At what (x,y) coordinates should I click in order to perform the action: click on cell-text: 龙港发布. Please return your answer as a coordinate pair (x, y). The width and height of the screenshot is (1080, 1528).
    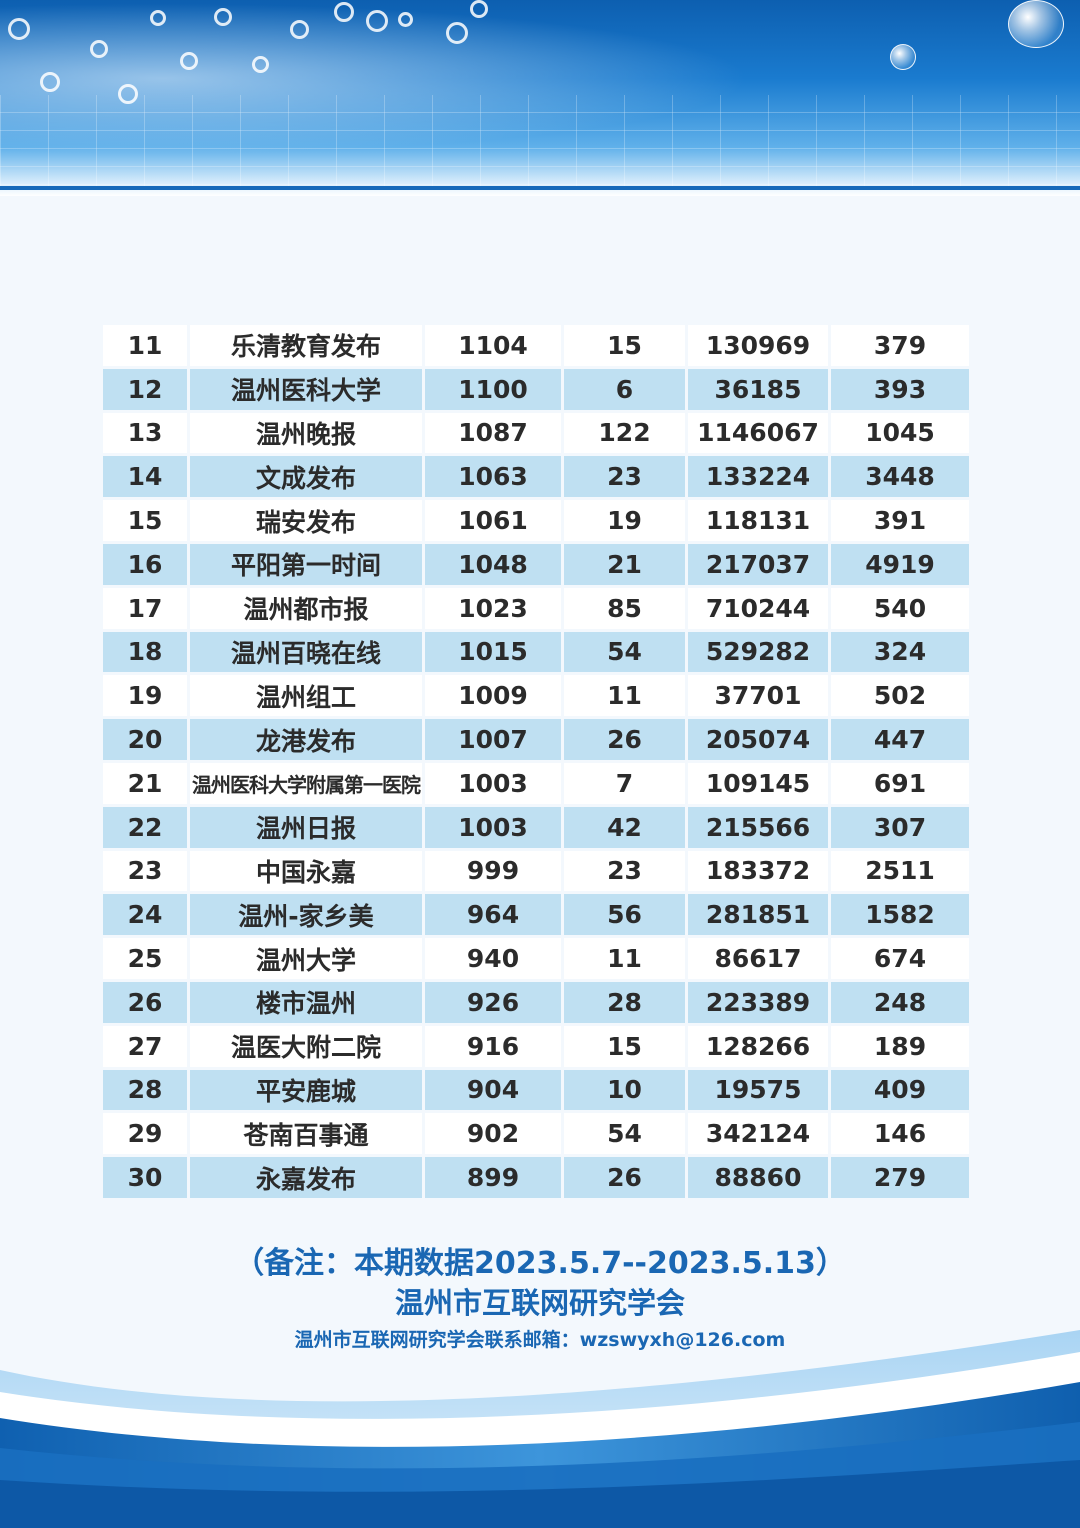
    Looking at the image, I should click on (305, 741).